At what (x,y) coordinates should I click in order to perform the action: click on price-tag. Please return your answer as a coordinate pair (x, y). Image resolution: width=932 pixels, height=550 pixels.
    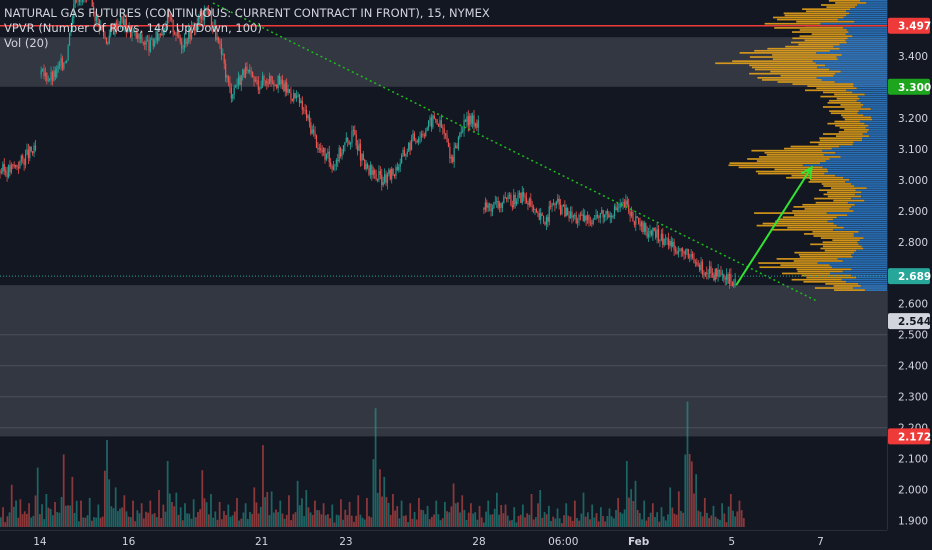
    Looking at the image, I should click on (909, 86).